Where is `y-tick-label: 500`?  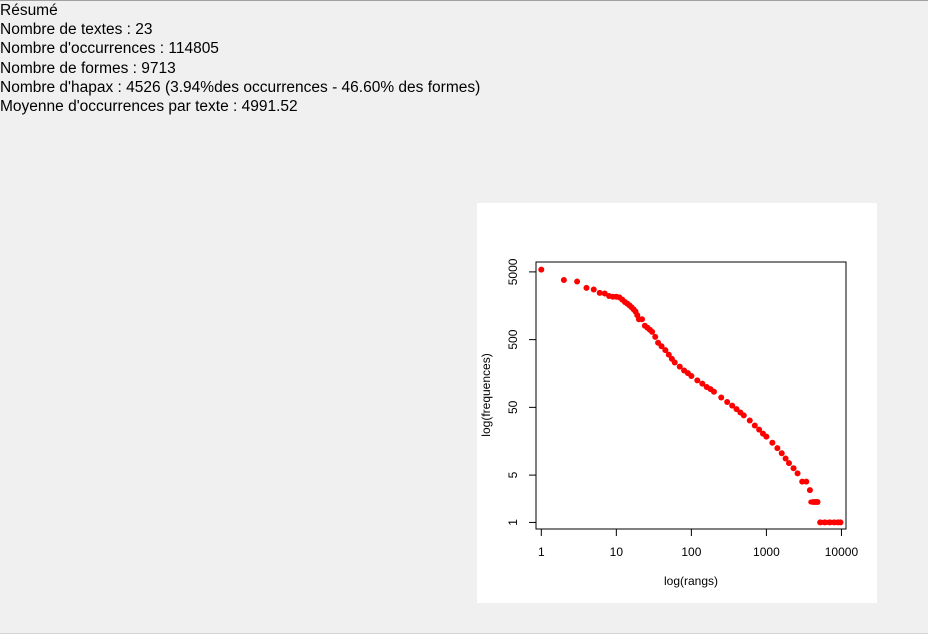 y-tick-label: 500 is located at coordinates (513, 339).